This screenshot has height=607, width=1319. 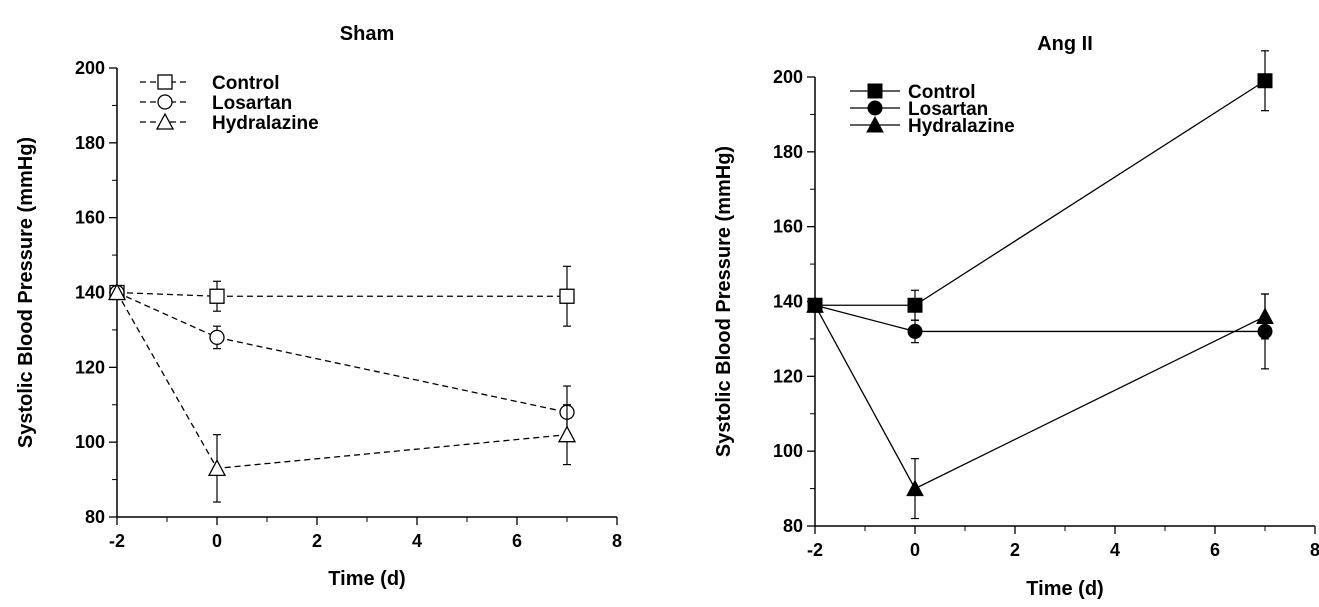 I want to click on series-control, so click(x=342, y=296).